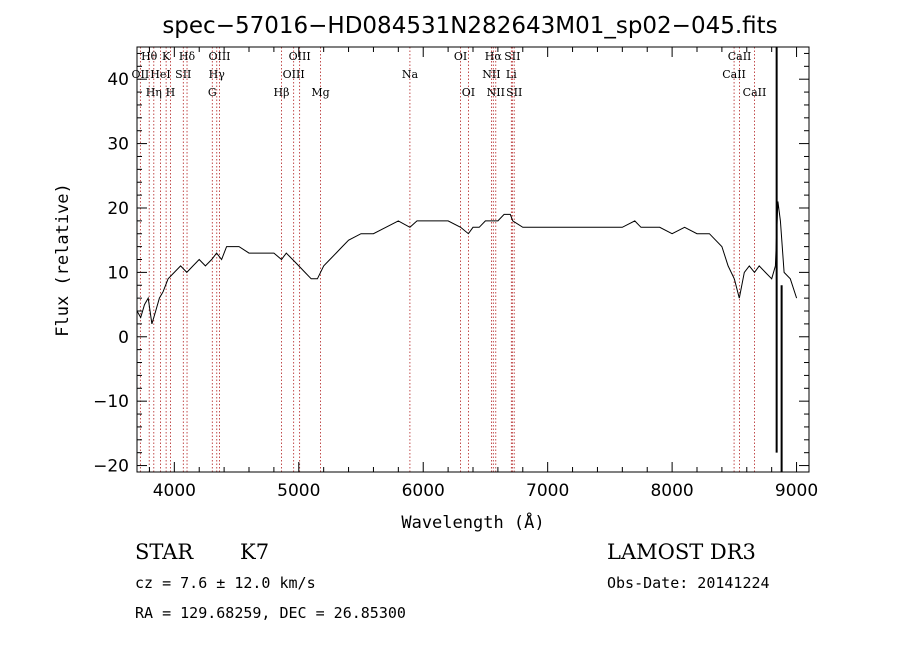 This screenshot has width=900, height=649. What do you see at coordinates (410, 74) in the screenshot?
I see `spectral-line-label: Na` at bounding box center [410, 74].